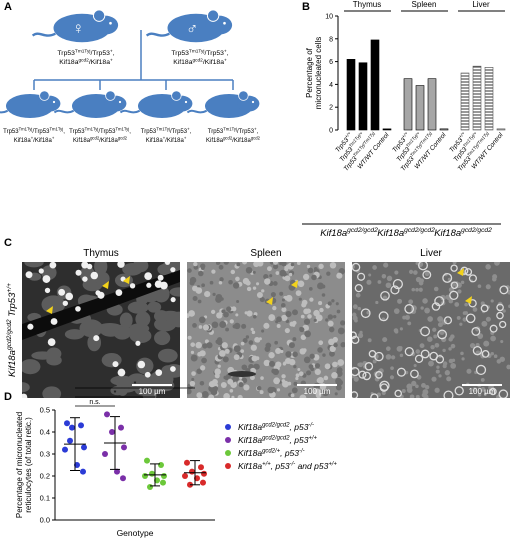 The height and width of the screenshot is (541, 520). What do you see at coordinates (294, 284) in the screenshot?
I see `arrowhead` at bounding box center [294, 284].